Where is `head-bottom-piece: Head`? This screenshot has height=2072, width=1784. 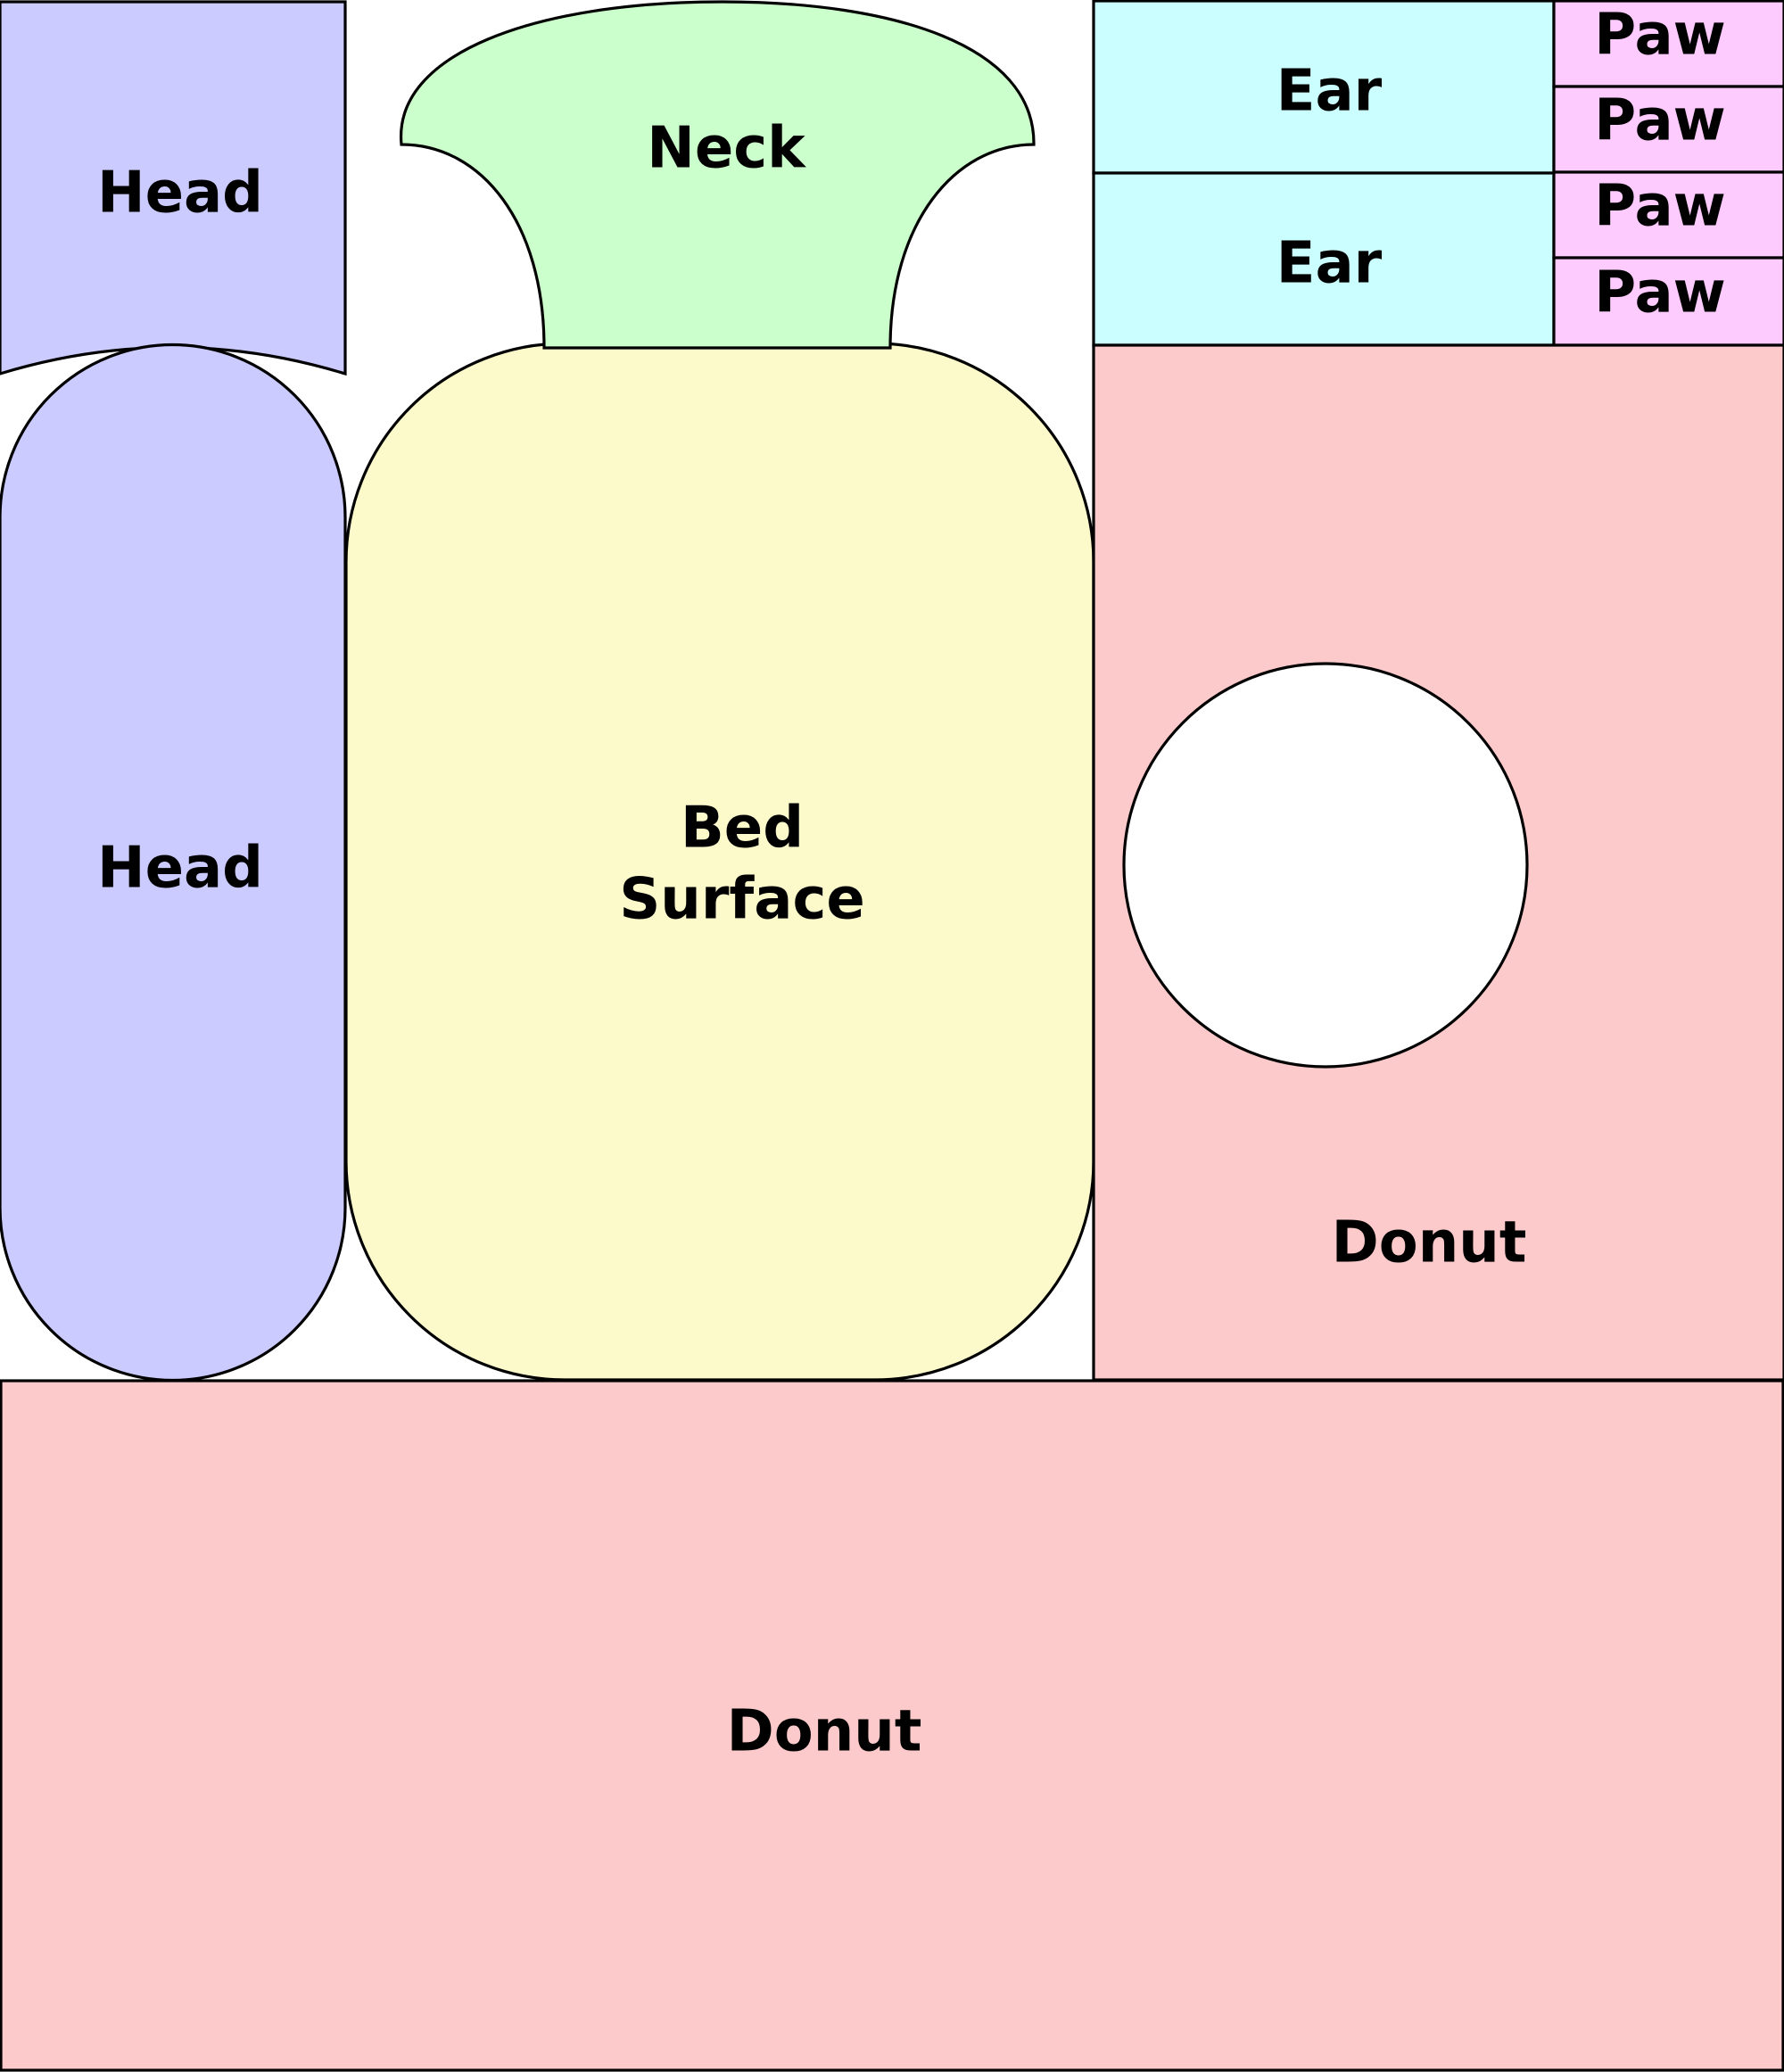 head-bottom-piece: Head is located at coordinates (173, 863).